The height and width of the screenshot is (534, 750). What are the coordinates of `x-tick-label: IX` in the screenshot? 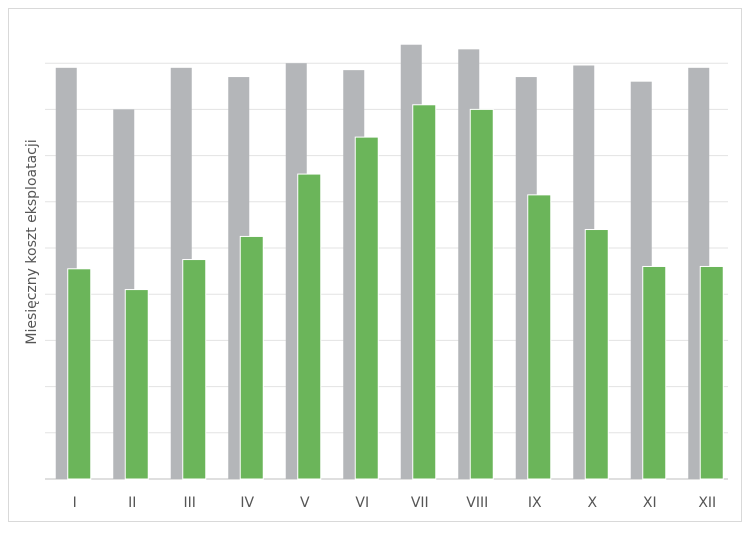 It's located at (535, 503).